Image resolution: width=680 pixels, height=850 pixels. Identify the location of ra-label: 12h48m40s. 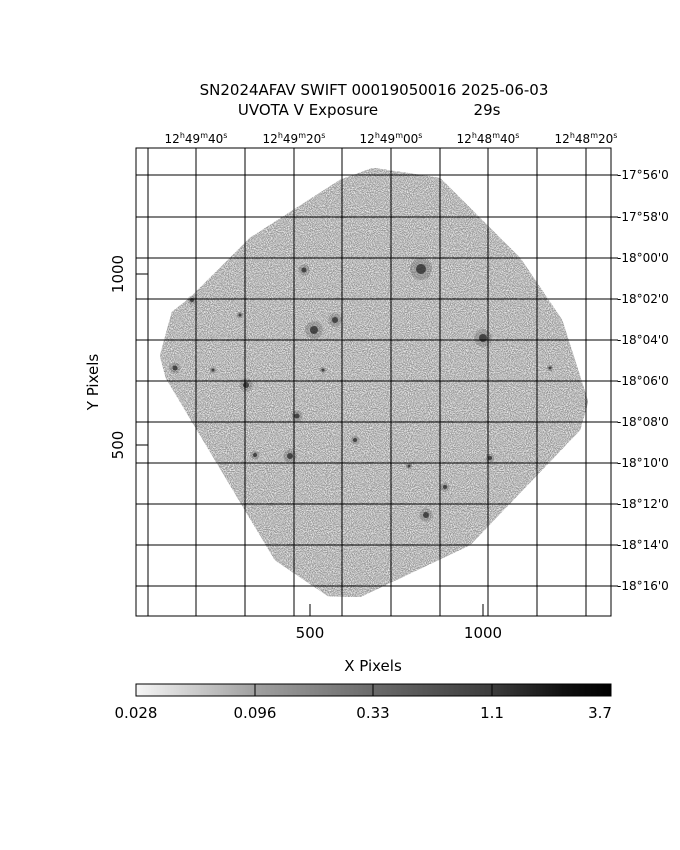
(488, 138).